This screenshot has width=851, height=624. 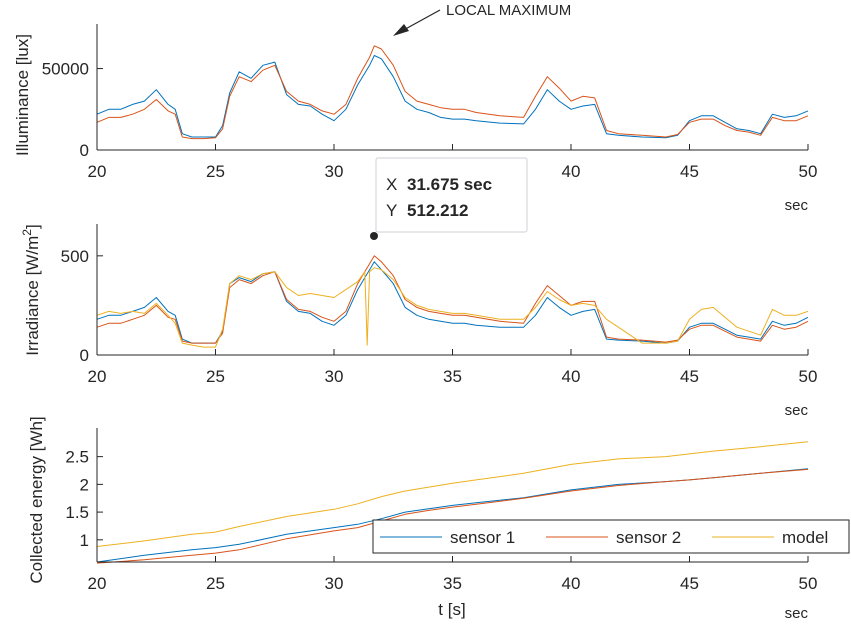 I want to click on illuminance-xtick-label: 25, so click(x=215, y=171).